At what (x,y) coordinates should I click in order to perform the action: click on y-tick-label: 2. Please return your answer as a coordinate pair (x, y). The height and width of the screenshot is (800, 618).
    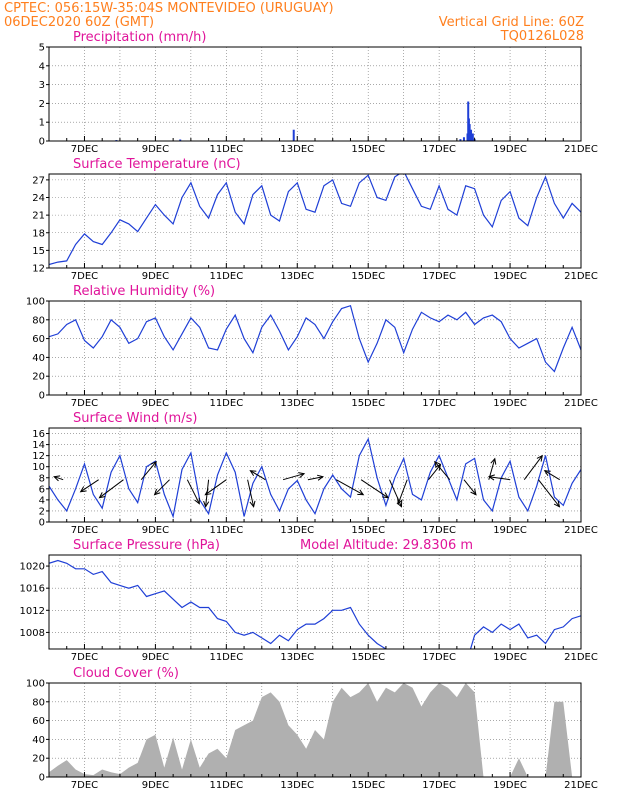
    Looking at the image, I should click on (42, 104).